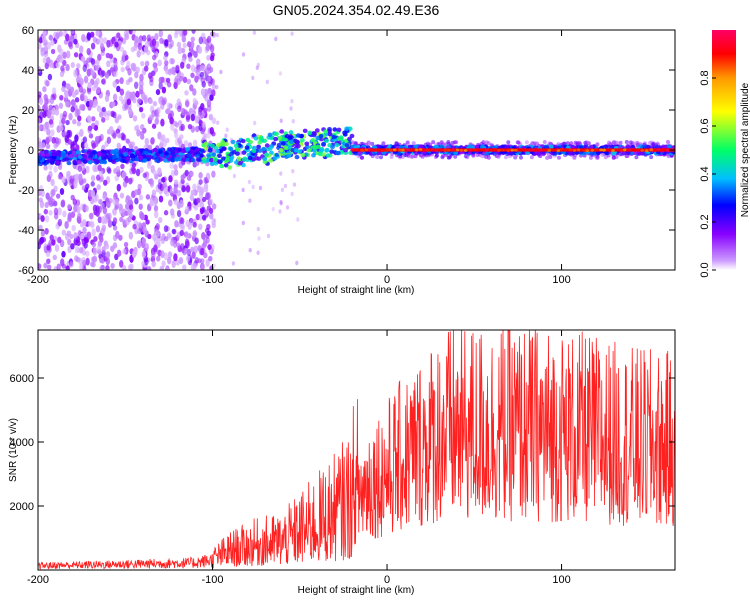 Image resolution: width=750 pixels, height=600 pixels. What do you see at coordinates (724, 150) in the screenshot?
I see `colorbar-gradient` at bounding box center [724, 150].